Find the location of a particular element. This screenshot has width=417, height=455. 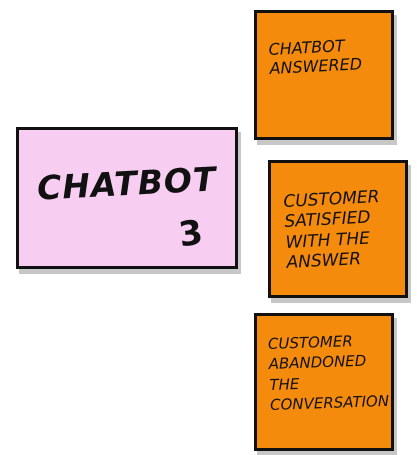

sticky-text: CUSTOMER ABANDONED THE CONVERSATION is located at coordinates (328, 373).